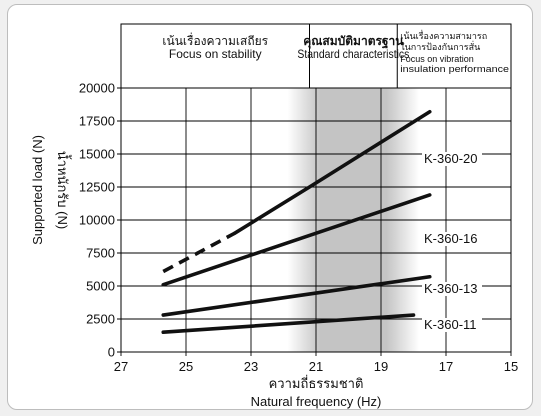 The image size is (541, 416). I want to click on y-tick-label: 20000, so click(97, 88).